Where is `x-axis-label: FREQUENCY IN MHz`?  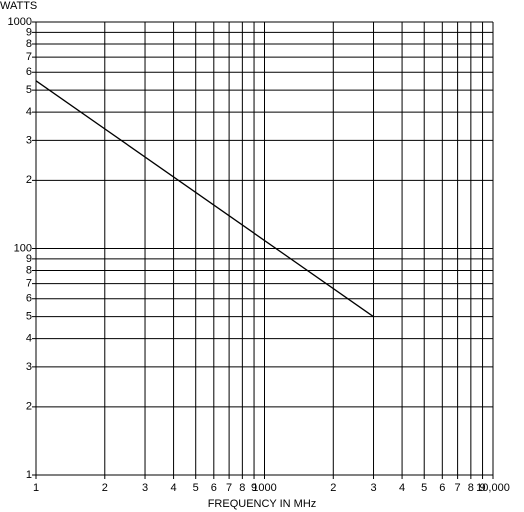 x-axis-label: FREQUENCY IN MHz is located at coordinates (262, 504).